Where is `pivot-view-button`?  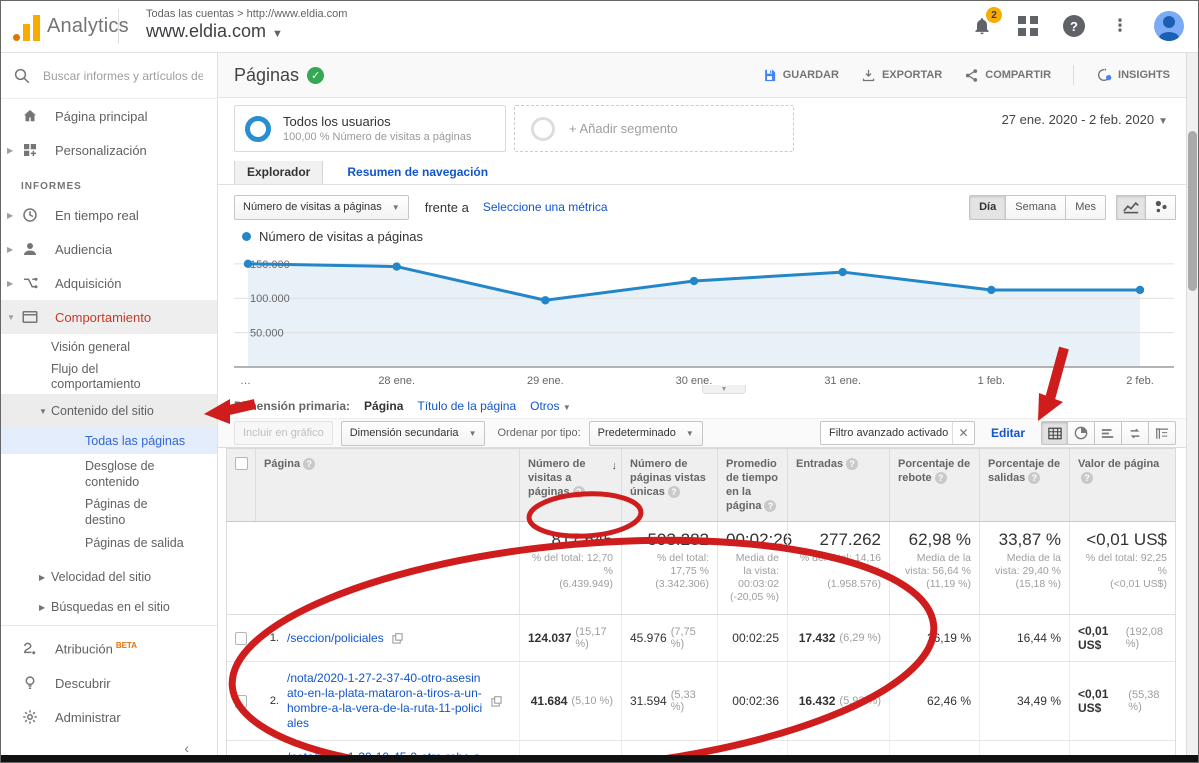
pivot-view-button is located at coordinates (1162, 433).